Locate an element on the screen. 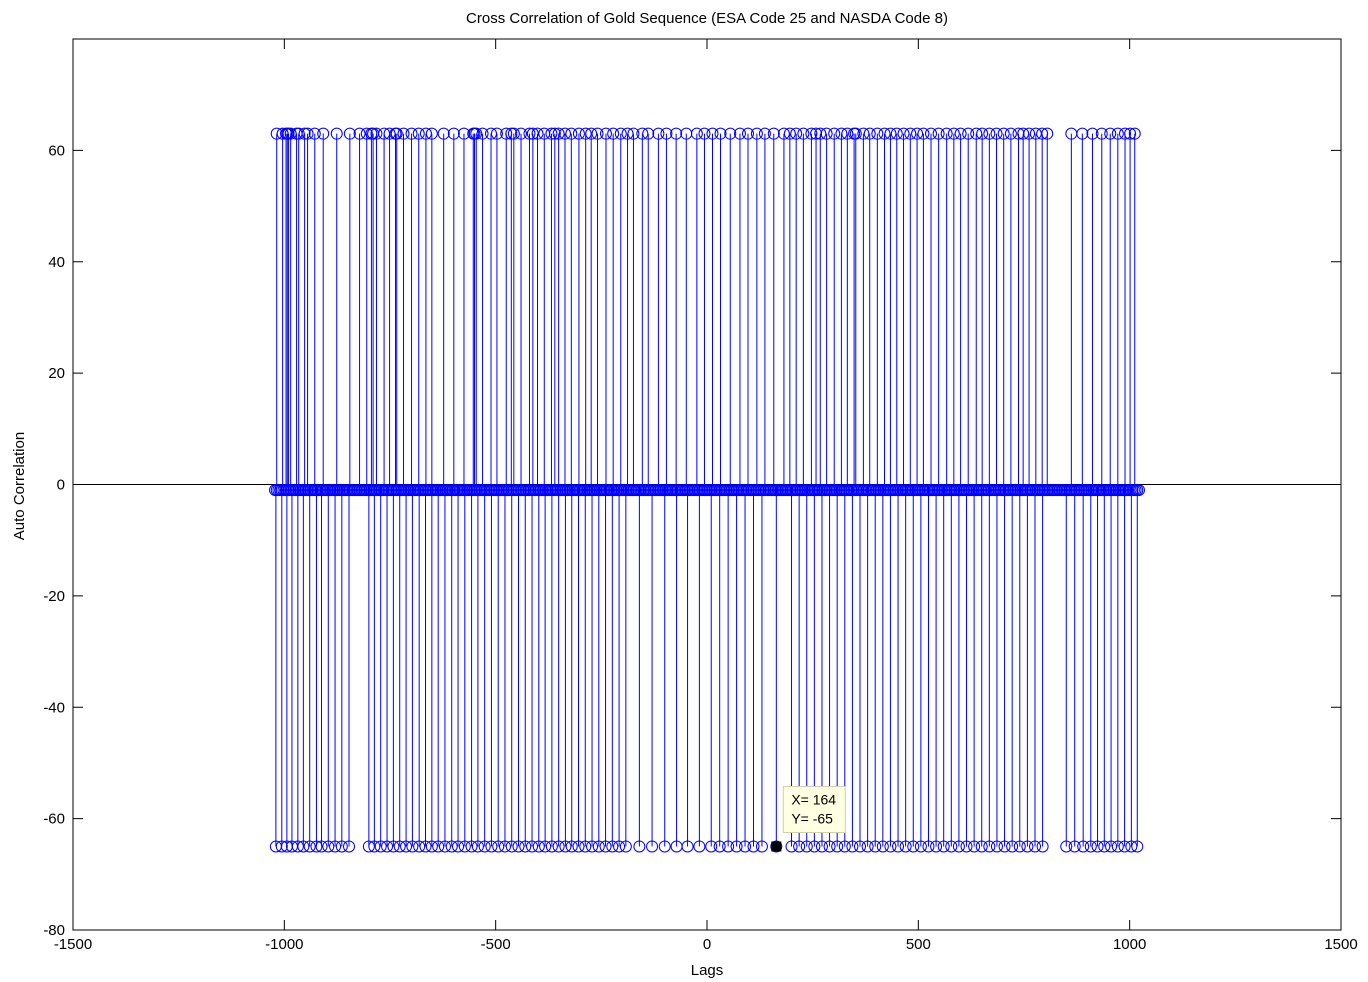 This screenshot has width=1368, height=982. y-tick-label: -80 is located at coordinates (54, 930).